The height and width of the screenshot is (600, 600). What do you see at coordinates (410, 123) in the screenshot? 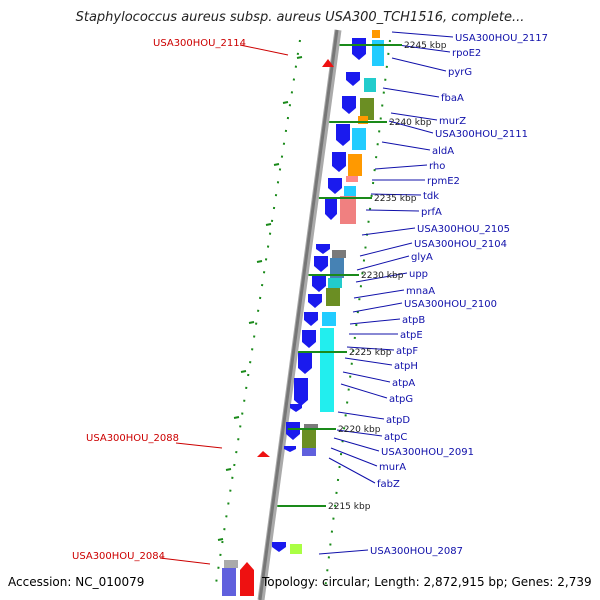
I see `ruler-label: 2240 kbp` at bounding box center [410, 123].